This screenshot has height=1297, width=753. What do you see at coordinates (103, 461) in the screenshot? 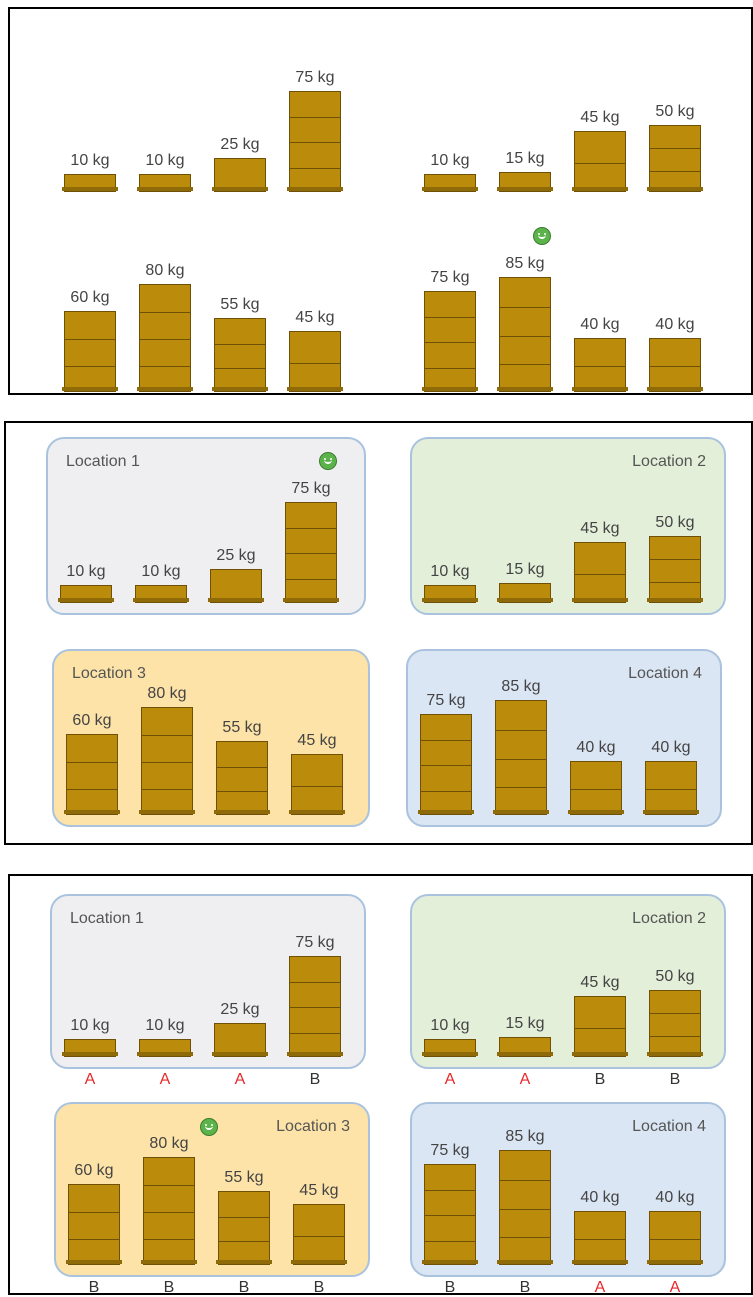
I see `location-title: Location 1` at bounding box center [103, 461].